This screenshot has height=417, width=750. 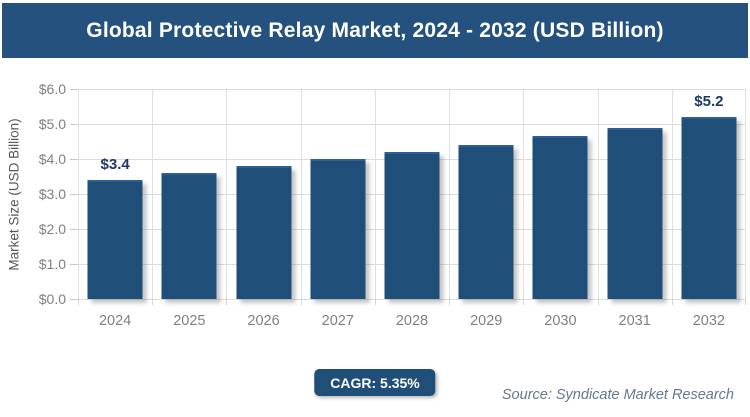 What do you see at coordinates (560, 321) in the screenshot?
I see `x-tick-label-2030: 2030` at bounding box center [560, 321].